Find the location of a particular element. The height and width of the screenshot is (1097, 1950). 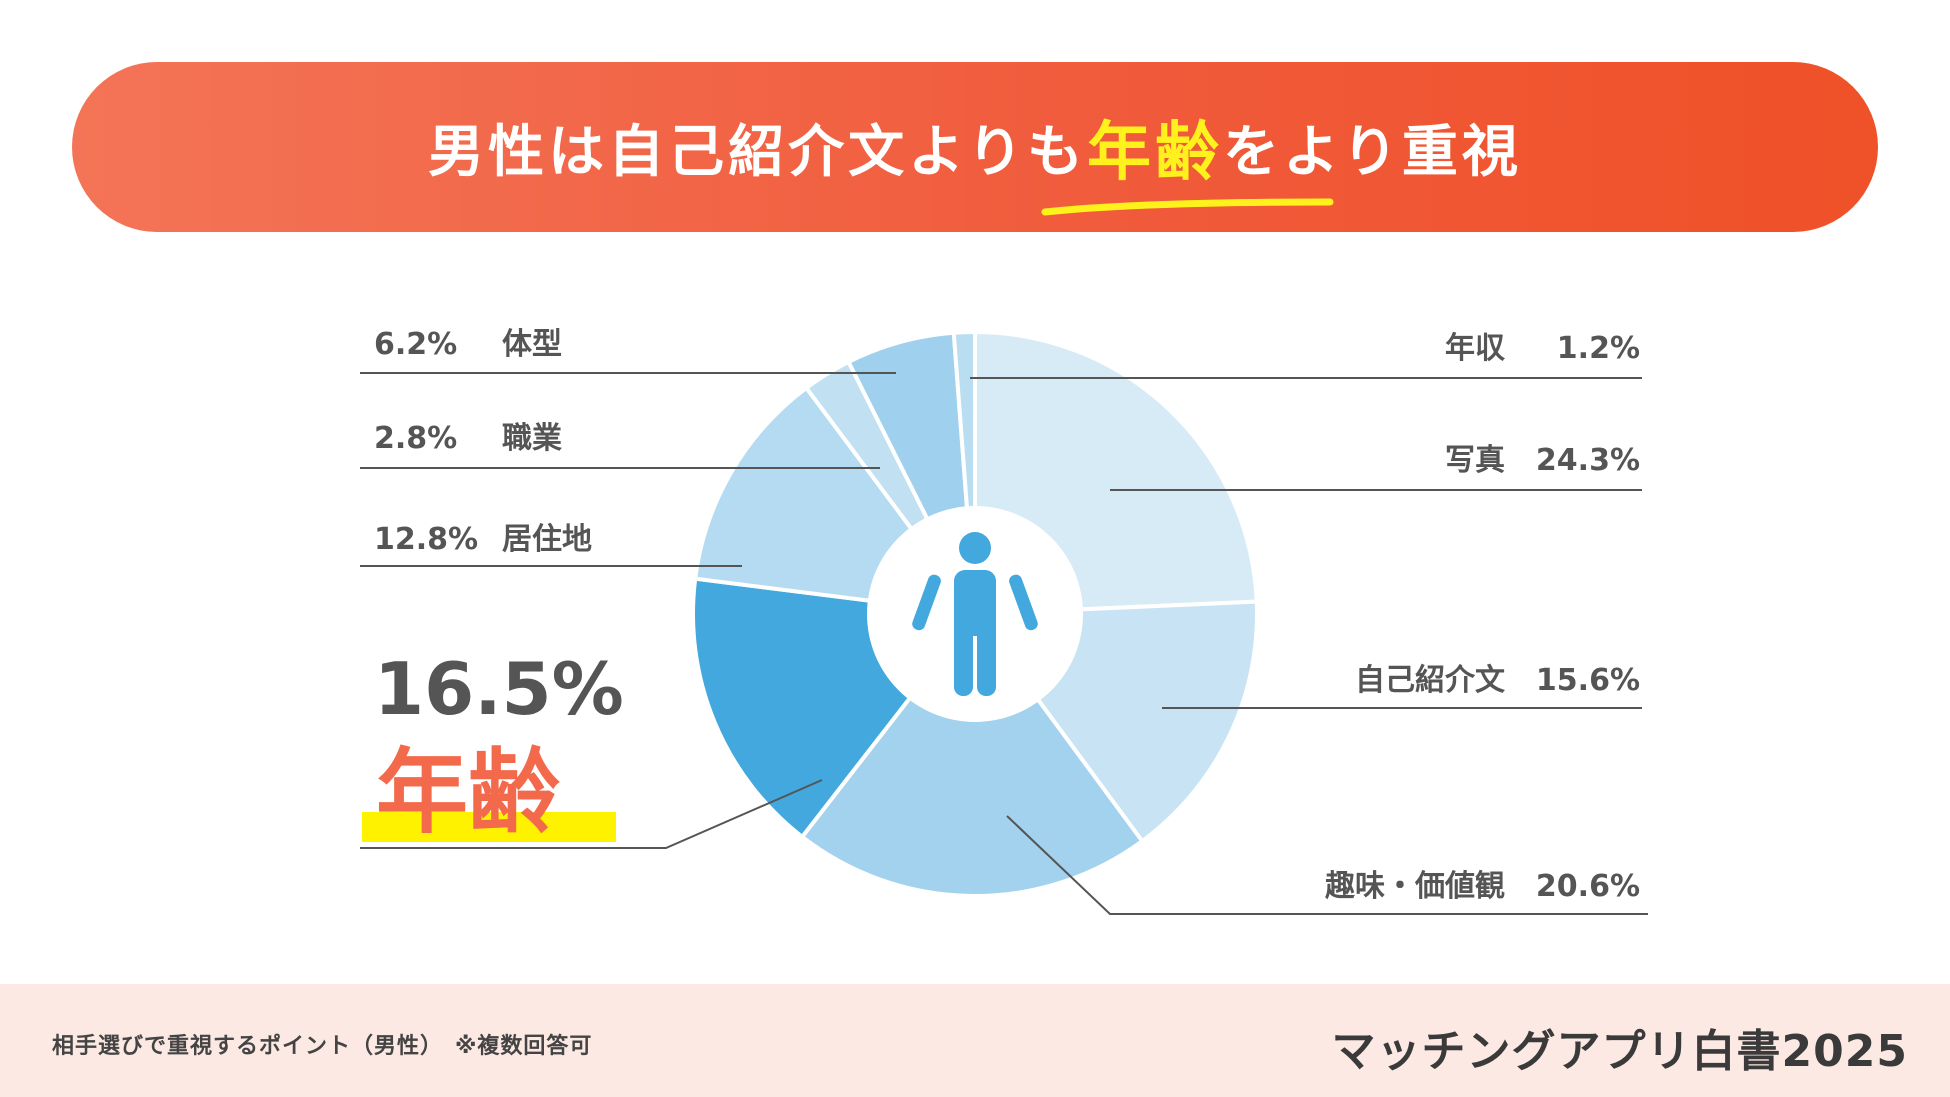

data-label-value: 20.6% is located at coordinates (1588, 886).